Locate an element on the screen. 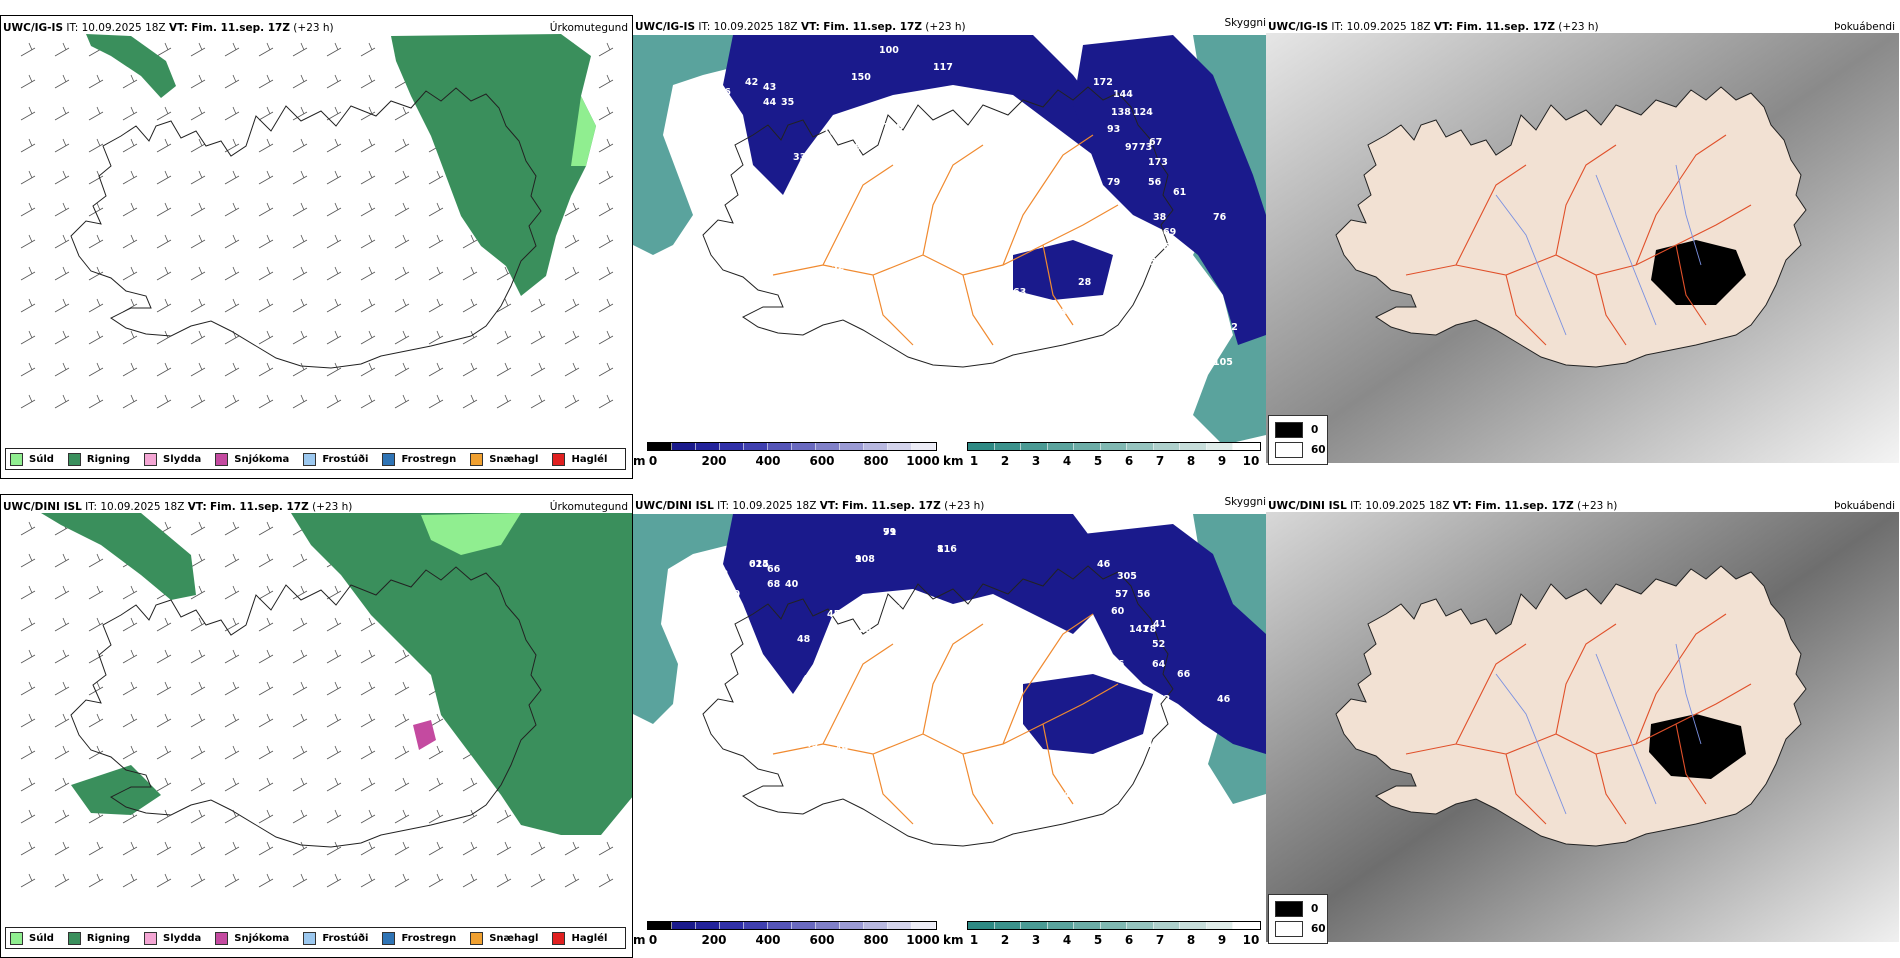 The width and height of the screenshot is (1900, 958). cloud-base-label: 46 is located at coordinates (1224, 699).